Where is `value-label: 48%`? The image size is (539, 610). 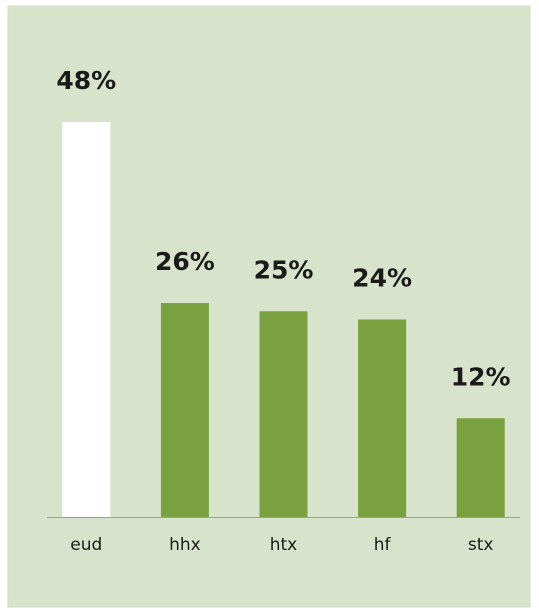
value-label: 48% is located at coordinates (86, 80).